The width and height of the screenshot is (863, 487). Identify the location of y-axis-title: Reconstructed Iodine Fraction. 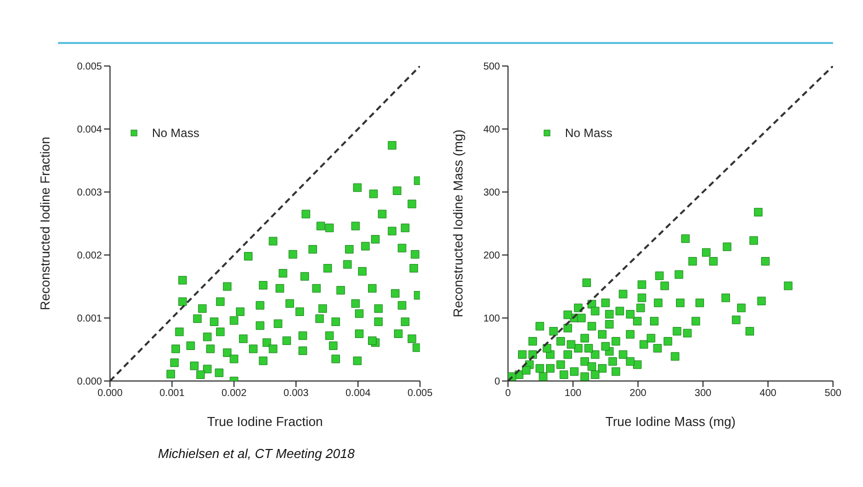
(45, 223).